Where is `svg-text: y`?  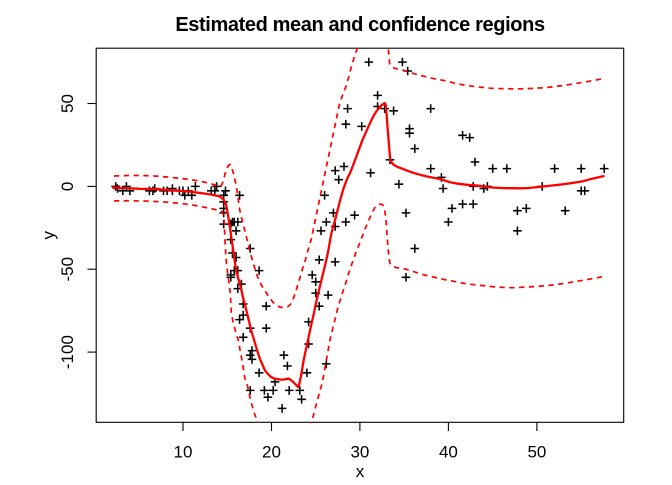 svg-text: y is located at coordinates (48, 235).